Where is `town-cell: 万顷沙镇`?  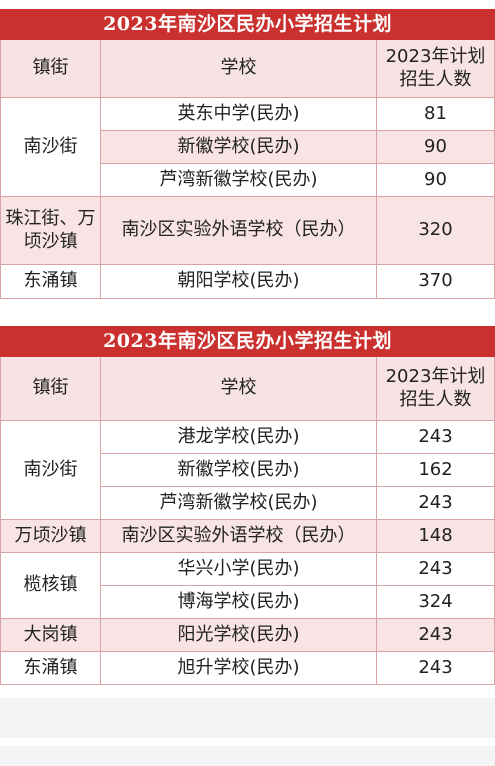
town-cell: 万顷沙镇 is located at coordinates (50, 536).